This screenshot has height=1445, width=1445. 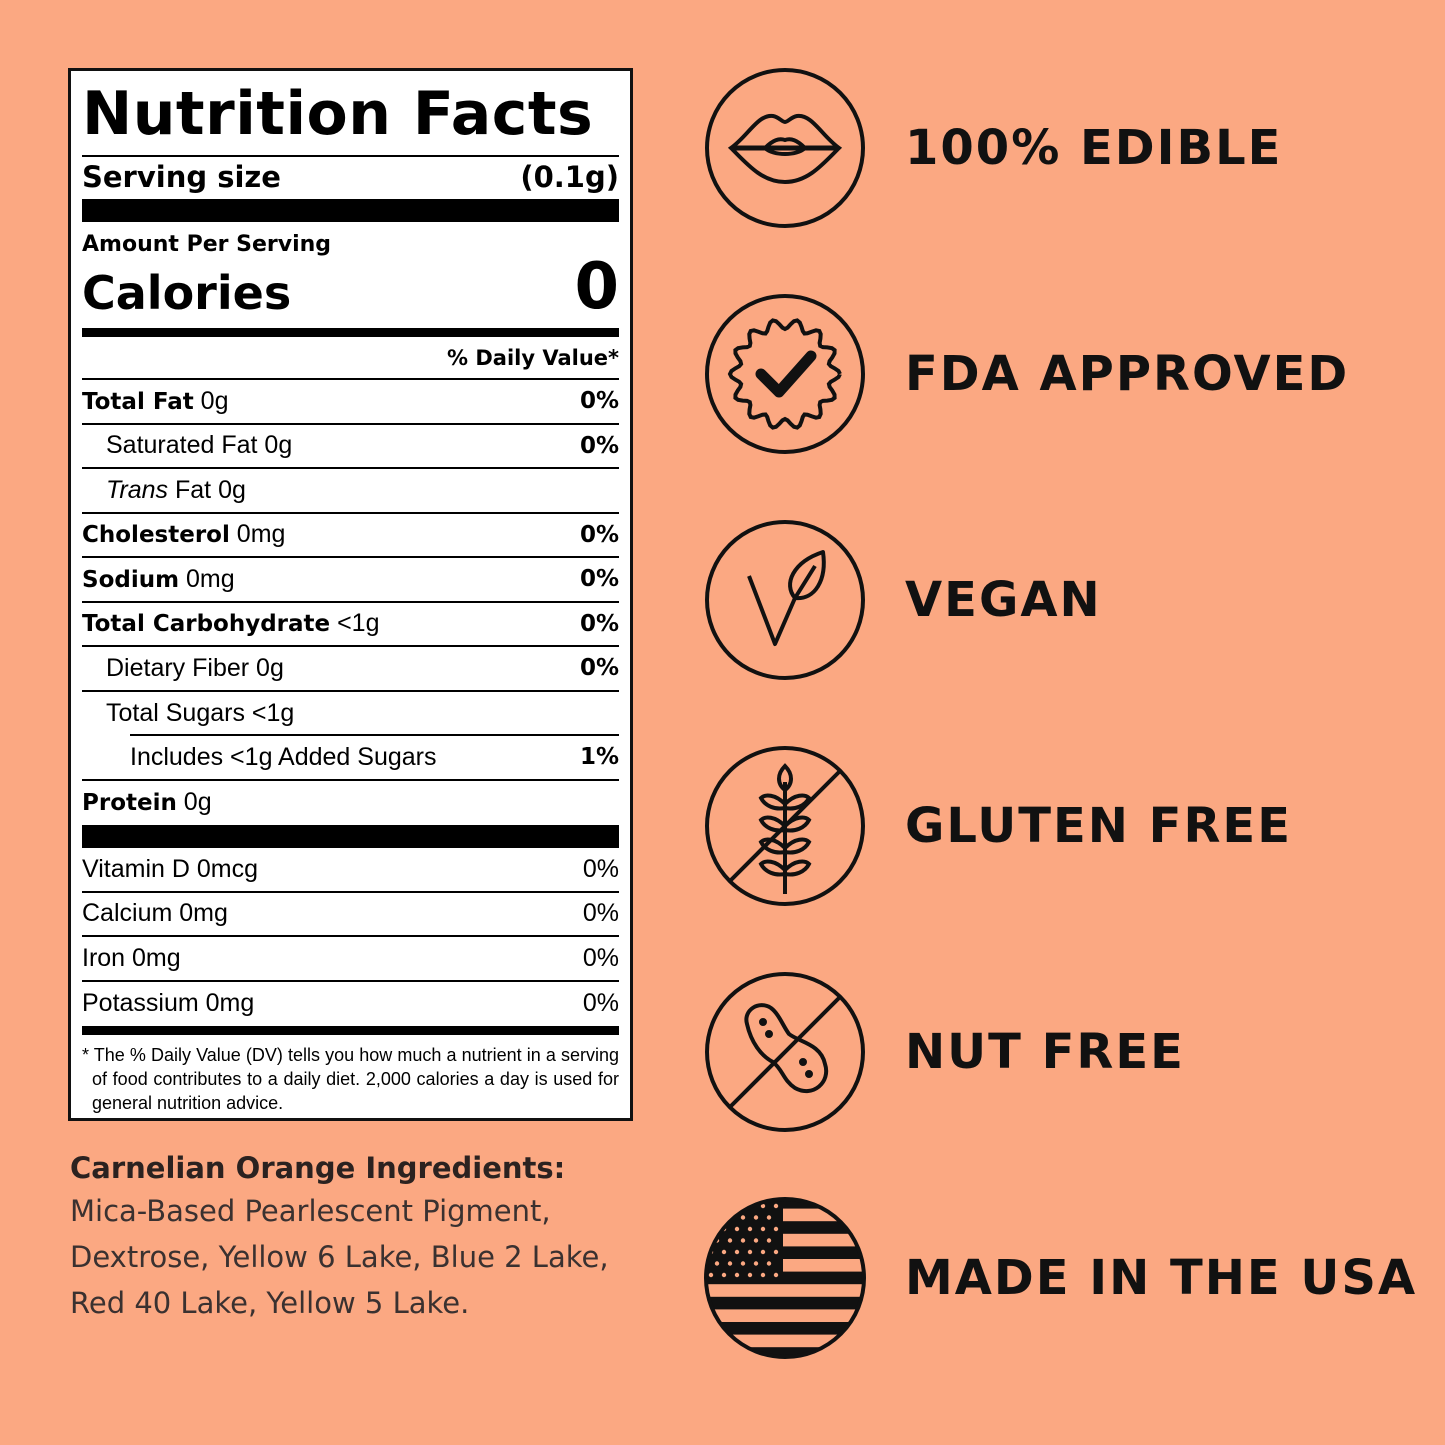 What do you see at coordinates (350, 870) in the screenshot?
I see `vitamin-row: Vitamin D 0mcg 0%` at bounding box center [350, 870].